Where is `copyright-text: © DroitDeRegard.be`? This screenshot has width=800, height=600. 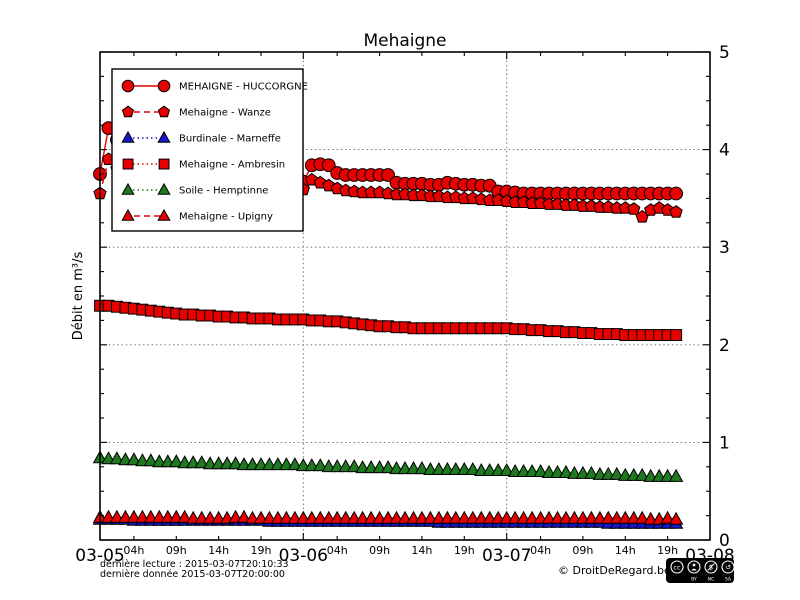
copyright-text: © DroitDeRegard.be is located at coordinates (614, 570).